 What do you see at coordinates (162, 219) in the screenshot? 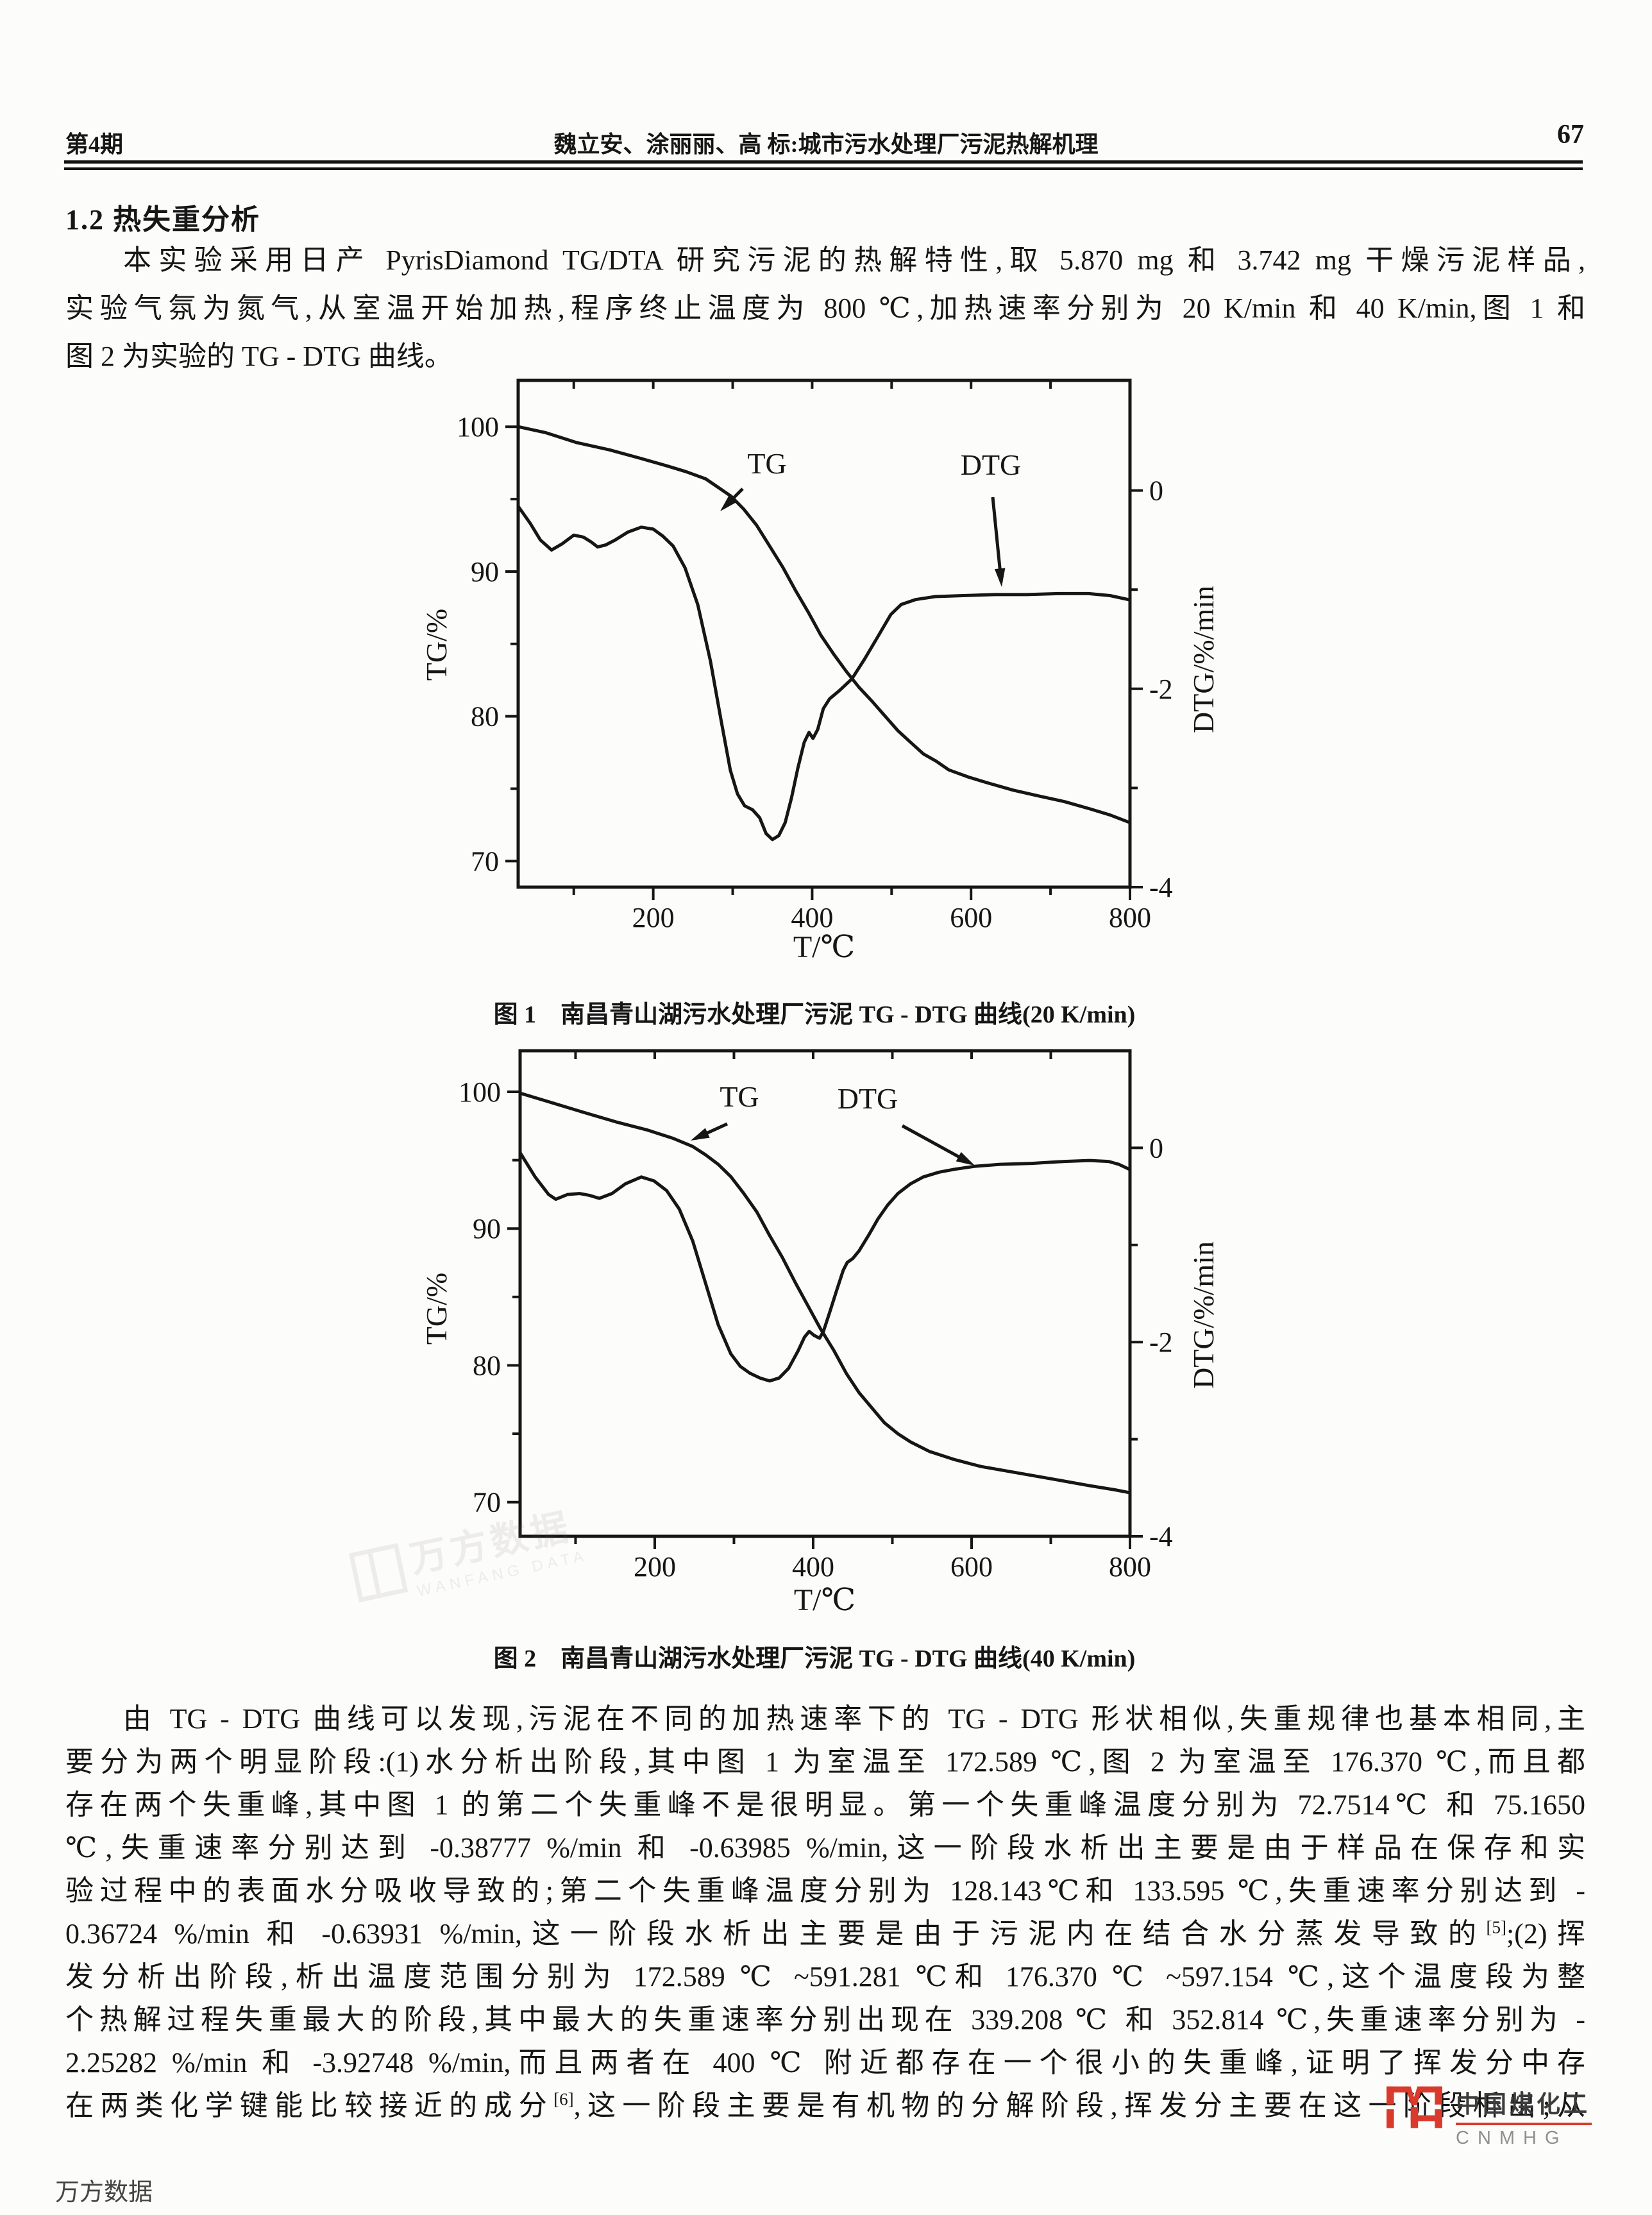
I see `section-heading: 1.2 热失重分析` at bounding box center [162, 219].